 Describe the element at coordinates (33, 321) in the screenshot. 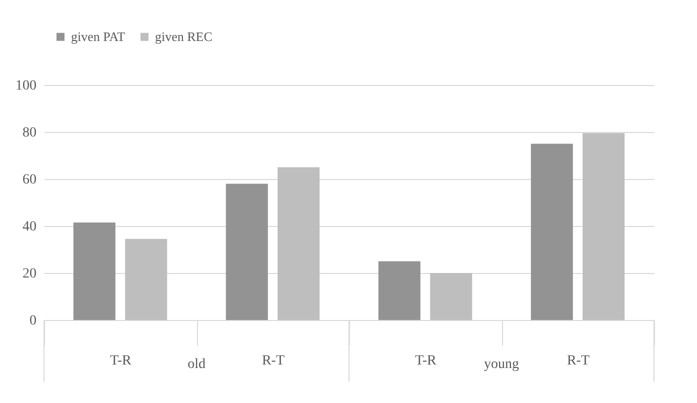

I see `y-tick-label: 0` at that location.